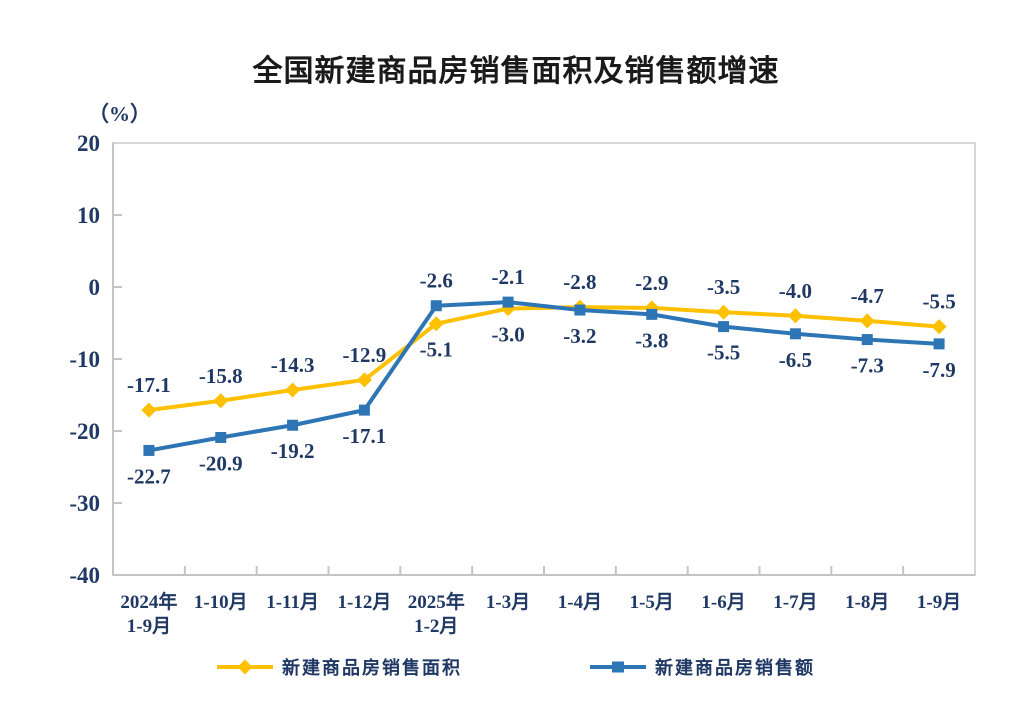  Describe the element at coordinates (221, 463) in the screenshot. I see `data-label: -20.9` at that location.